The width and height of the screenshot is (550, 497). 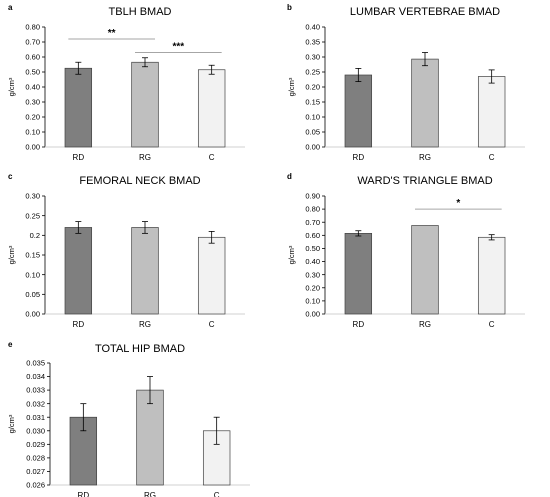 I want to click on panel-letter: b, so click(x=289, y=7).